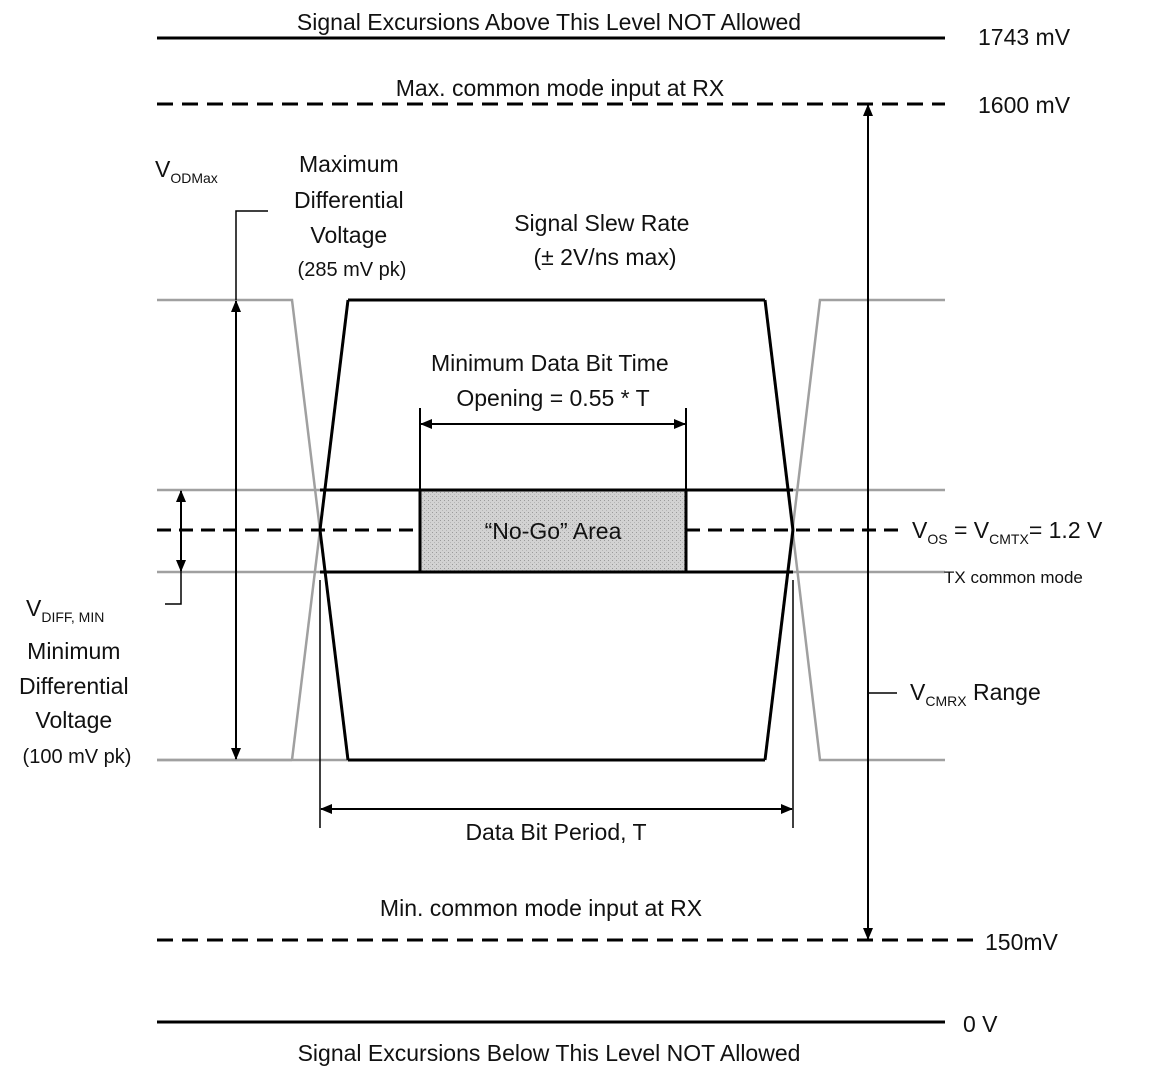  Describe the element at coordinates (605, 240) in the screenshot. I see `slew-rate-label: Signal Slew Rate (± 2V/ns max)` at that location.